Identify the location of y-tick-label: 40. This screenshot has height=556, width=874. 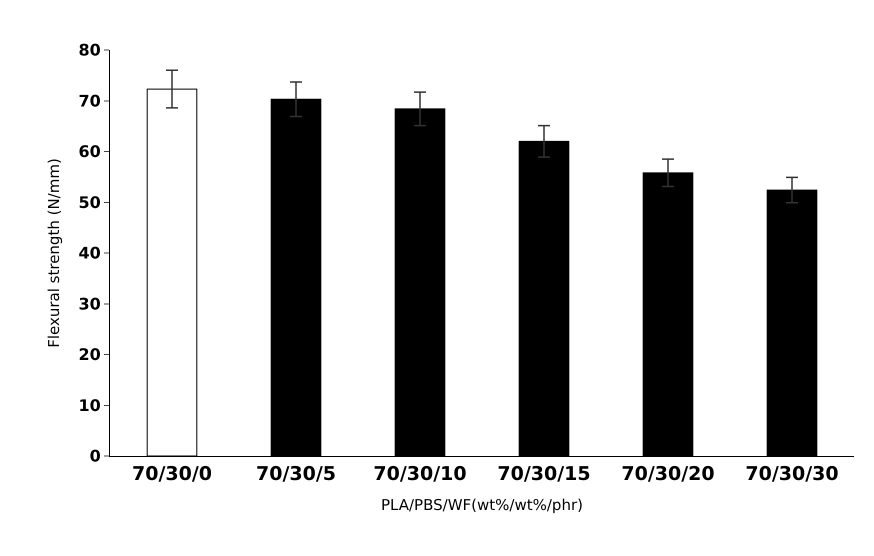
(89, 253).